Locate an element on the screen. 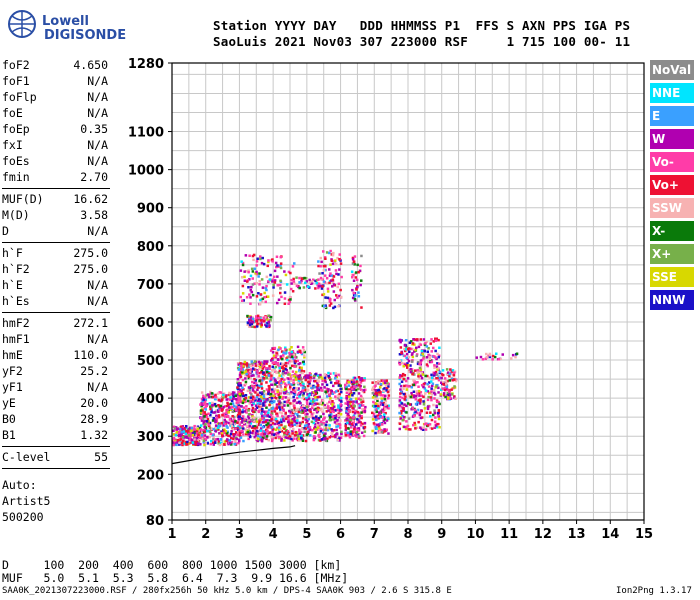  param-row-he: h`E N/A is located at coordinates (55, 286).